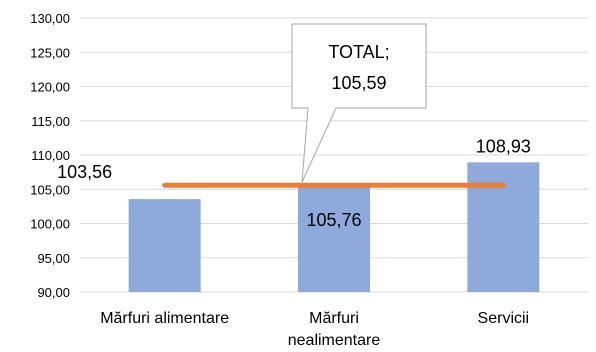 The image size is (596, 352). I want to click on bar-value-label: 105,76, so click(333, 220).